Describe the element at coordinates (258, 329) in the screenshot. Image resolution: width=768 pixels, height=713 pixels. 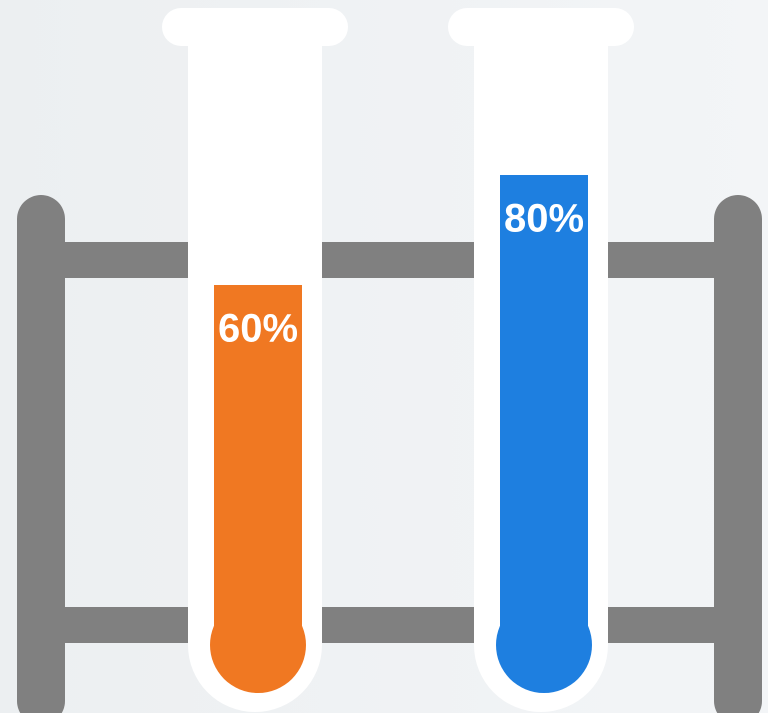
I see `value-label: 60%` at that location.